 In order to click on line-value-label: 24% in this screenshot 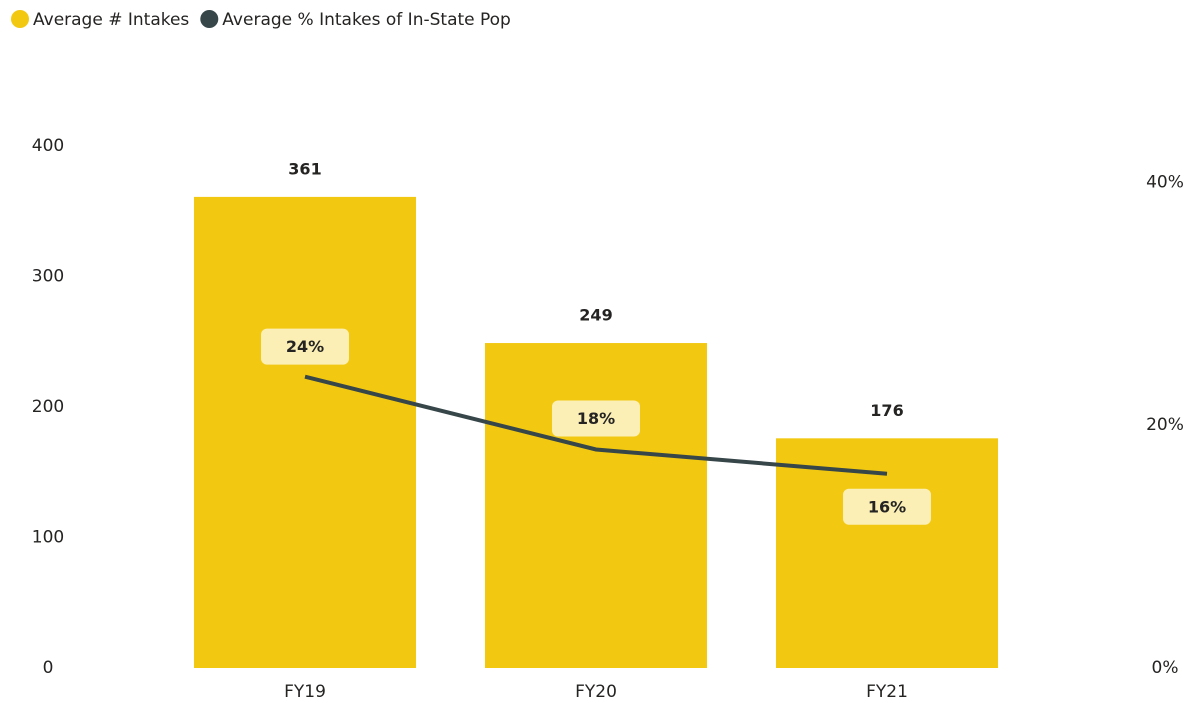, I will do `click(305, 346)`.